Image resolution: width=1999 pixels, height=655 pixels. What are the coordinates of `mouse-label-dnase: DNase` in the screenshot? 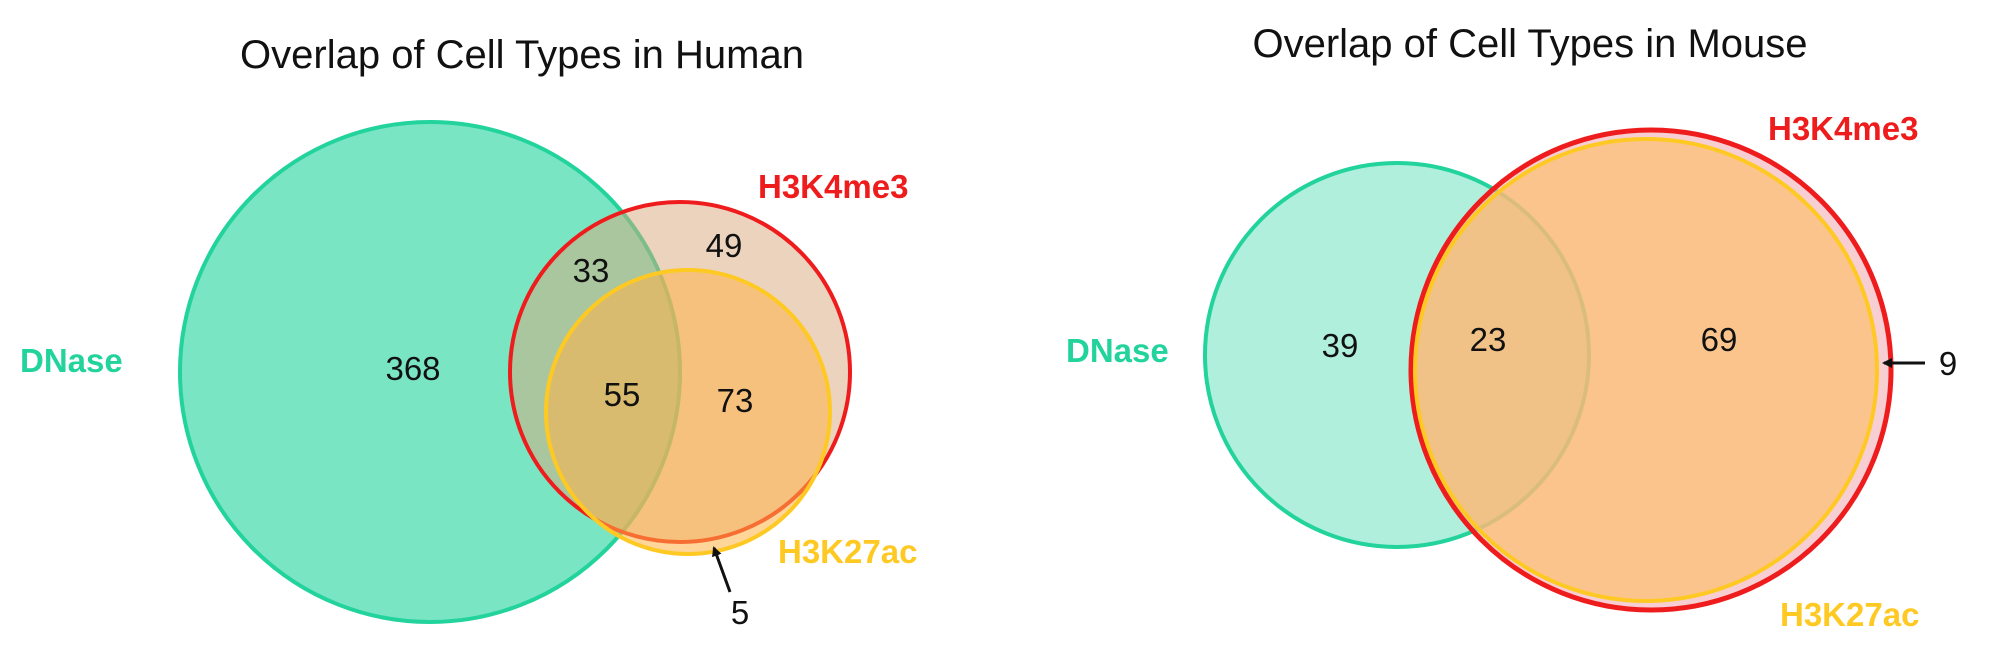 It's located at (1117, 350).